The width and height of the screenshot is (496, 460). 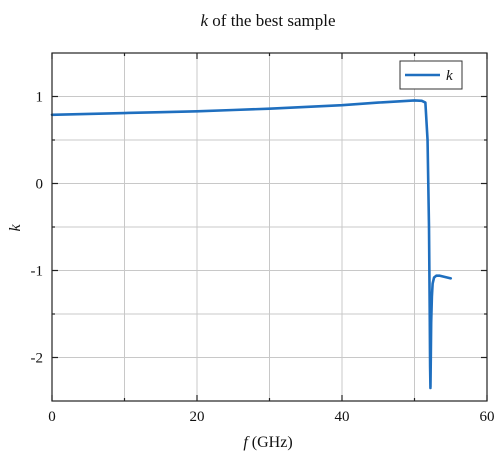 What do you see at coordinates (40, 185) in the screenshot?
I see `y-tick-label: 0` at bounding box center [40, 185].